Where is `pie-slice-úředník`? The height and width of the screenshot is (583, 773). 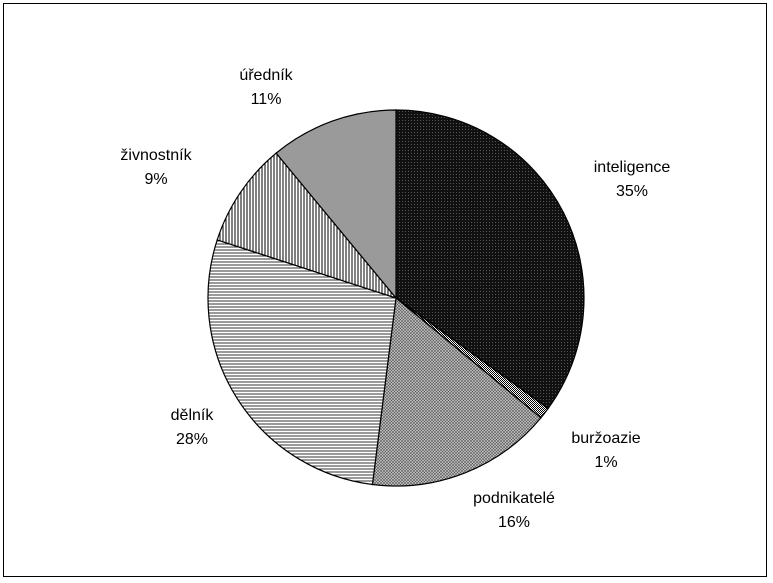
pie-slice-úředník is located at coordinates (336, 204).